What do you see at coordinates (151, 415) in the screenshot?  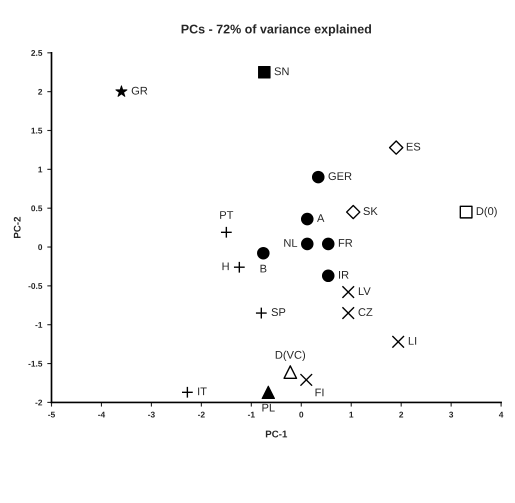 I see `x-tick-label: -3` at bounding box center [151, 415].